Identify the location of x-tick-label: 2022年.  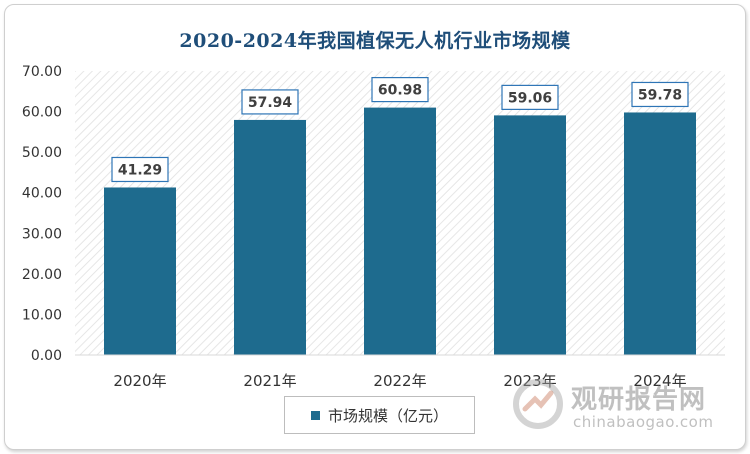
(399, 381).